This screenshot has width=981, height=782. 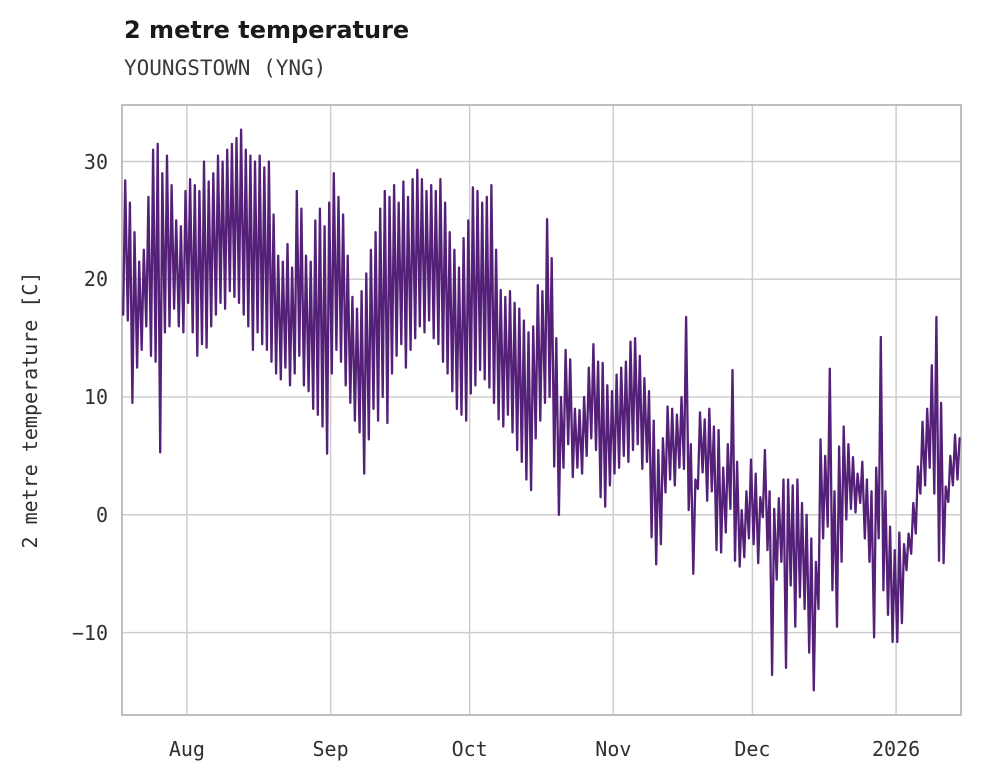 What do you see at coordinates (225, 68) in the screenshot?
I see `page-subtitle: YOUNGSTOWN (YNG)` at bounding box center [225, 68].